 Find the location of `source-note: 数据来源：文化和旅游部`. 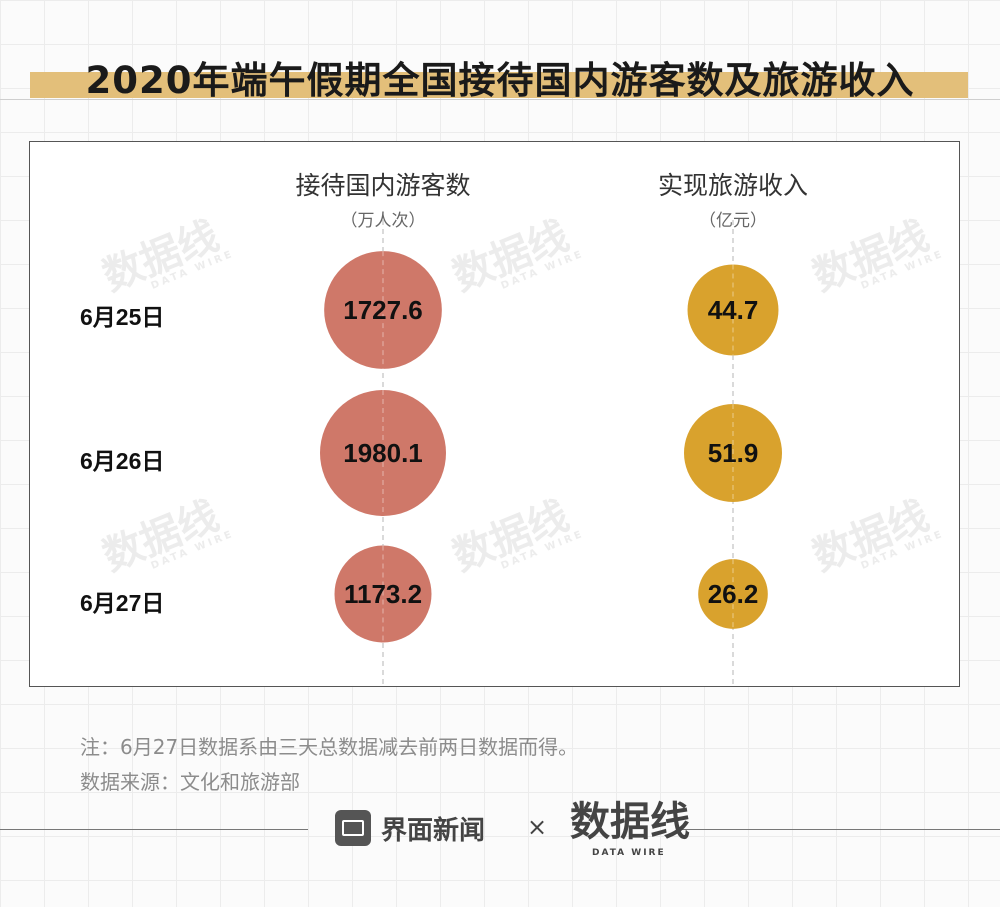

source-note: 数据来源：文化和旅游部 is located at coordinates (190, 782).